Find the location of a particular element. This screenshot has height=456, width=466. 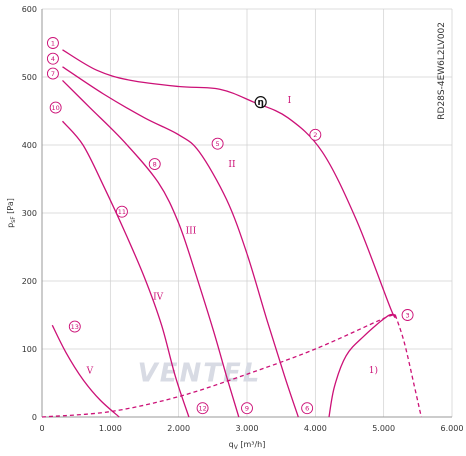

marker-2: 2 is located at coordinates (315, 134).